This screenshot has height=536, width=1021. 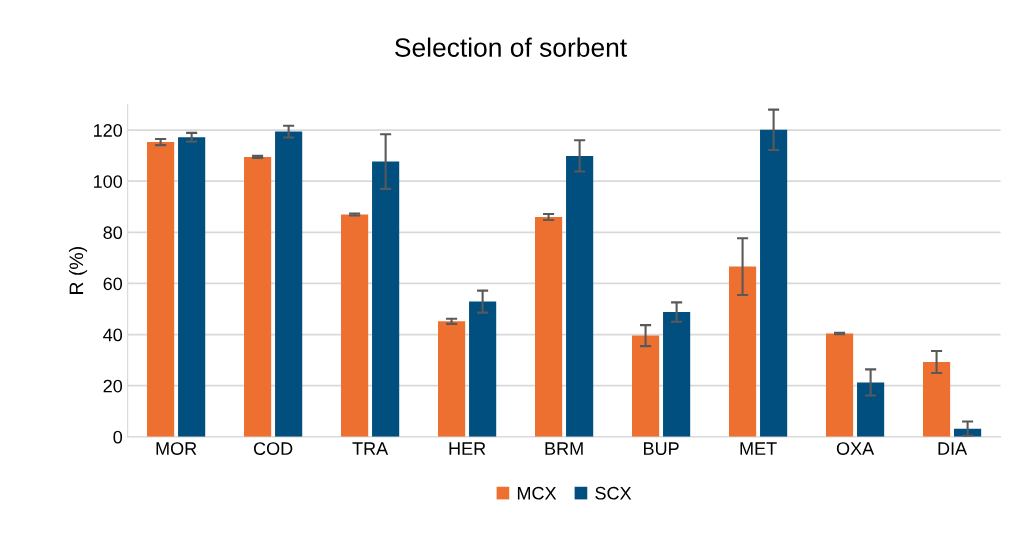 What do you see at coordinates (370, 448) in the screenshot?
I see `x-tick-label: TRA` at bounding box center [370, 448].